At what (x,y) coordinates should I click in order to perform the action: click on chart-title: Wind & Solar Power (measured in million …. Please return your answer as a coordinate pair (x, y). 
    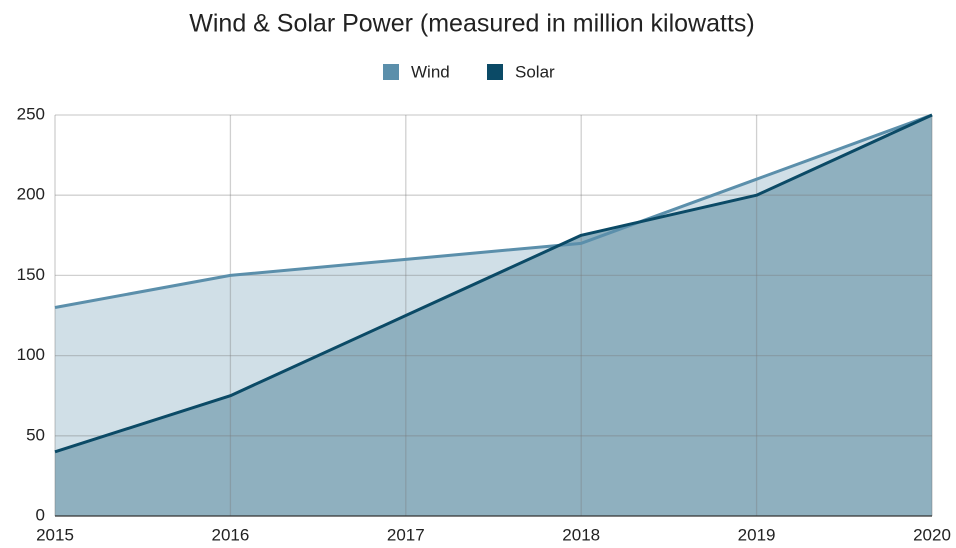
    Looking at the image, I should click on (471, 24).